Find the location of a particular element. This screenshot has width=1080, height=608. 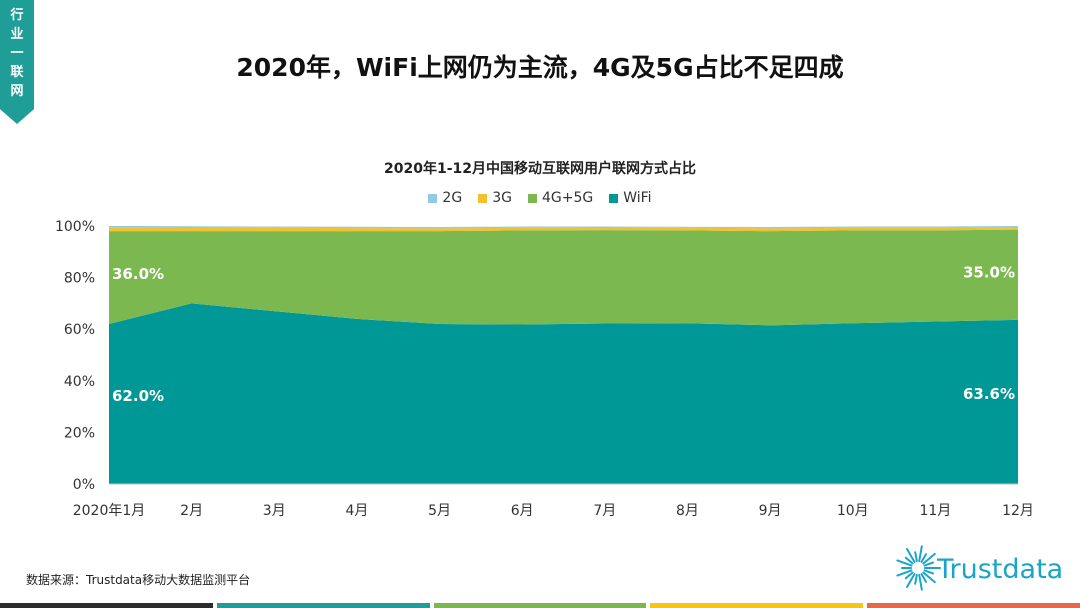

chart-legend: 2G 3G 4G+5G WiFi is located at coordinates (540, 198).